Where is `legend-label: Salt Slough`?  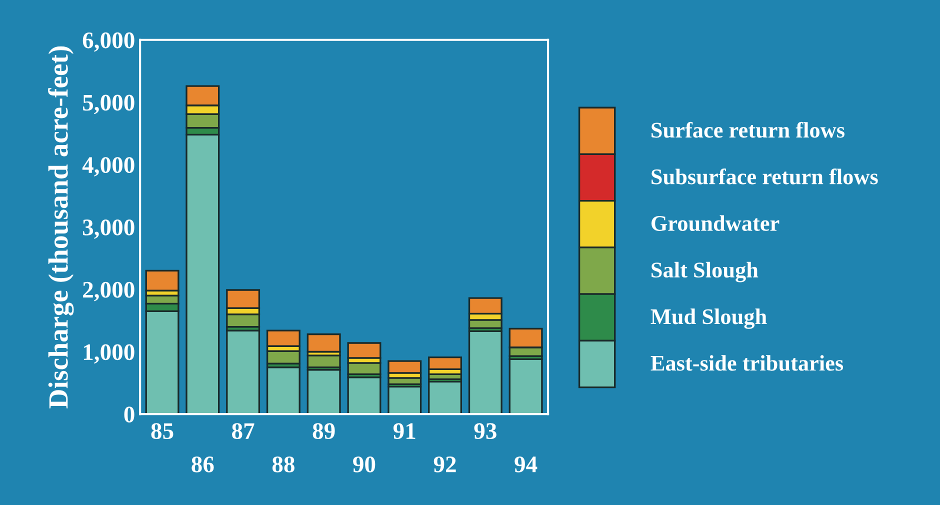 legend-label: Salt Slough is located at coordinates (705, 272).